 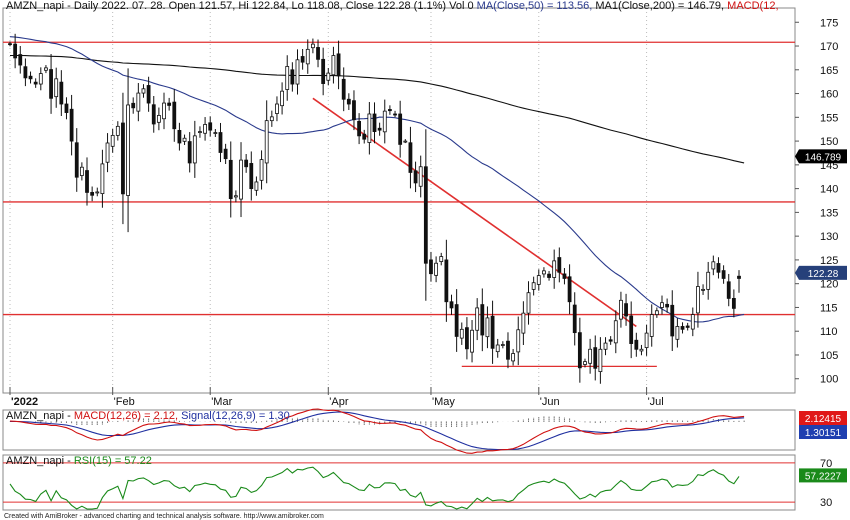 I want to click on rsi-header: AMZN_napi - RSI(15) = 57.22, so click(x=79, y=461).